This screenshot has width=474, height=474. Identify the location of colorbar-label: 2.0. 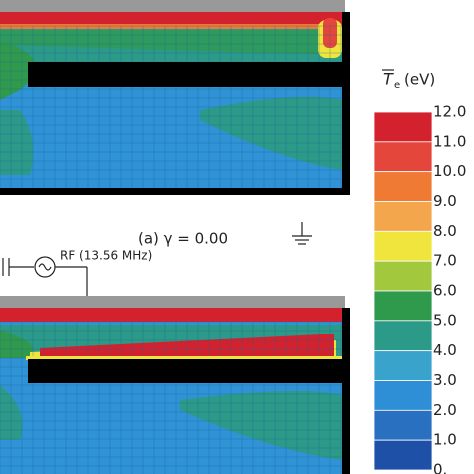
(445, 410).